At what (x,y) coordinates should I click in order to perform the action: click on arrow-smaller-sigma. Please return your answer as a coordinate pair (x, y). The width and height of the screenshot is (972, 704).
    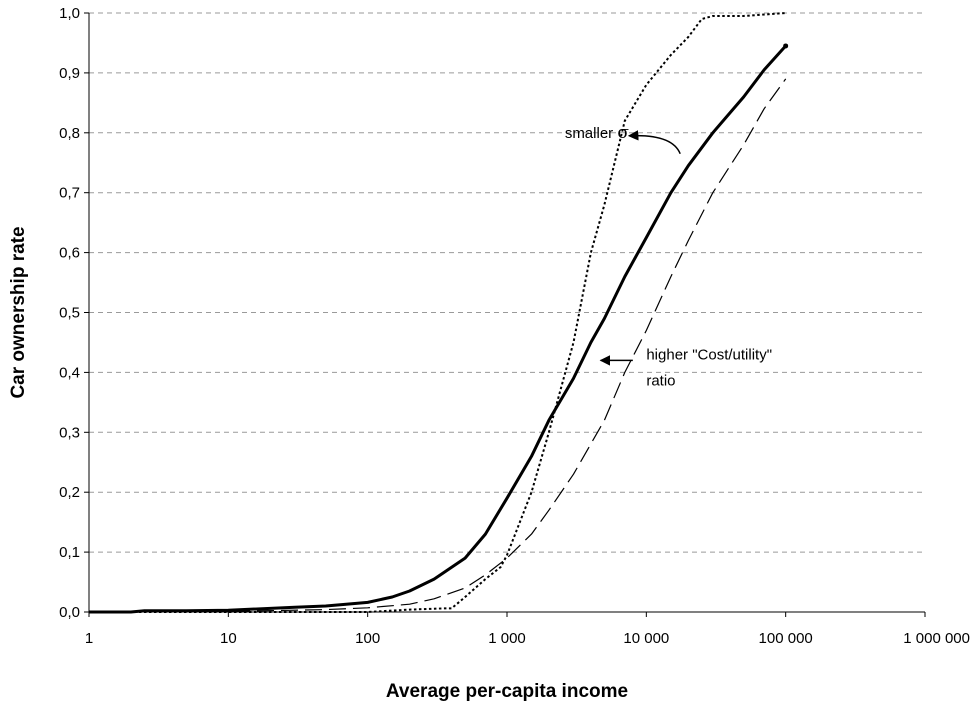
    Looking at the image, I should click on (654, 142).